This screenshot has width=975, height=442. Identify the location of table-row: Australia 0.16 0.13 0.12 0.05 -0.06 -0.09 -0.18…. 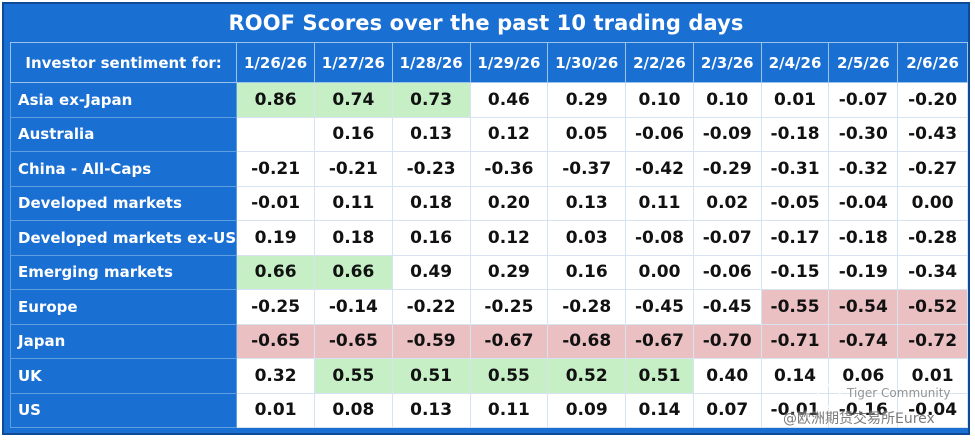
(488, 134).